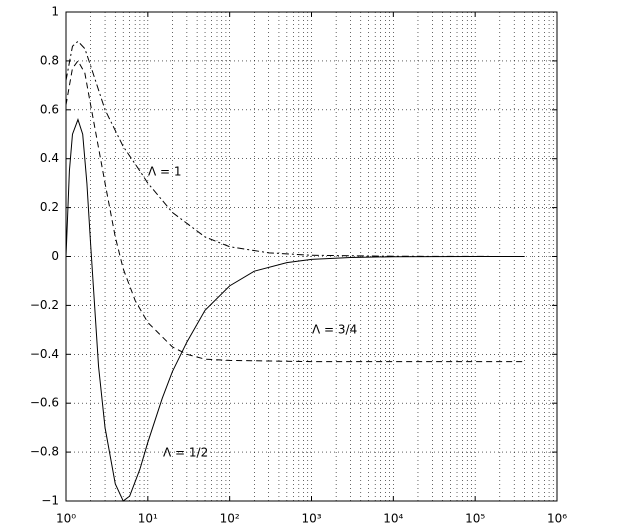  Describe the element at coordinates (311, 519) in the screenshot. I see `x-tick-label: 10³` at that location.